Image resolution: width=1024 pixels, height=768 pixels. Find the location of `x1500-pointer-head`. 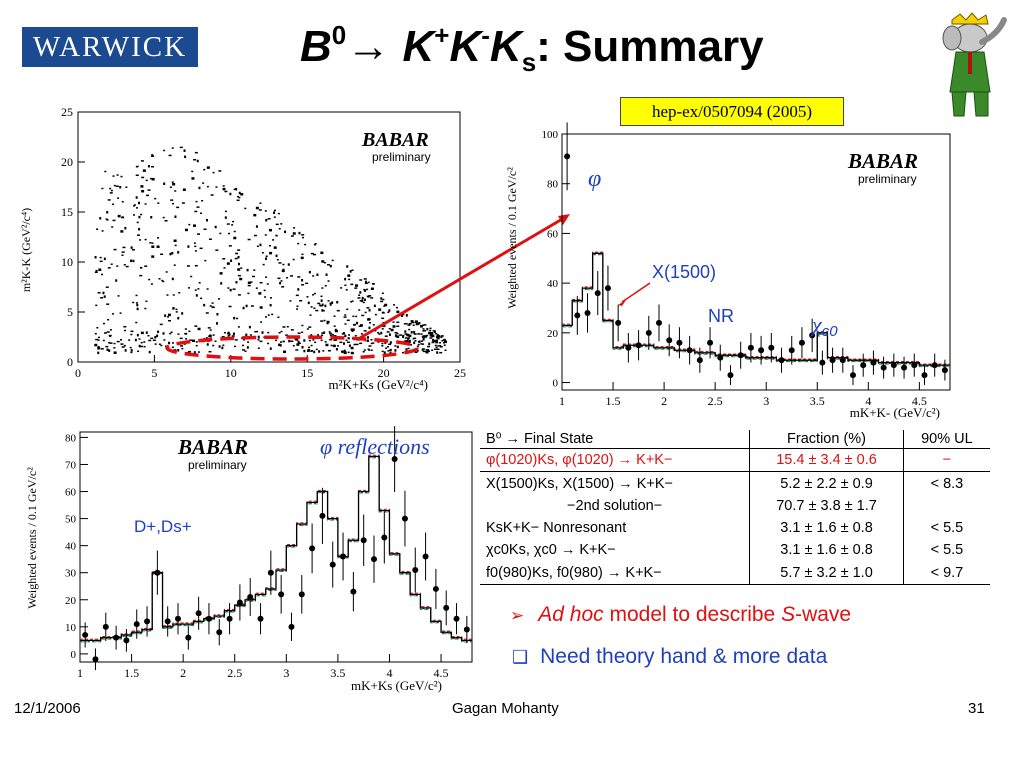

x1500-pointer-head is located at coordinates (622, 303).